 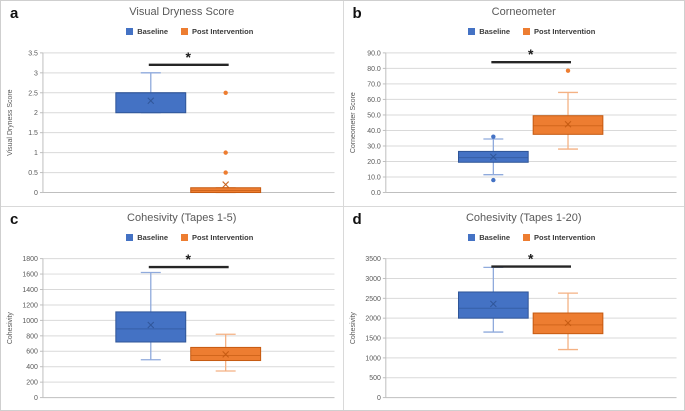 I want to click on y-tick-label: 3500, so click(x=373, y=259).